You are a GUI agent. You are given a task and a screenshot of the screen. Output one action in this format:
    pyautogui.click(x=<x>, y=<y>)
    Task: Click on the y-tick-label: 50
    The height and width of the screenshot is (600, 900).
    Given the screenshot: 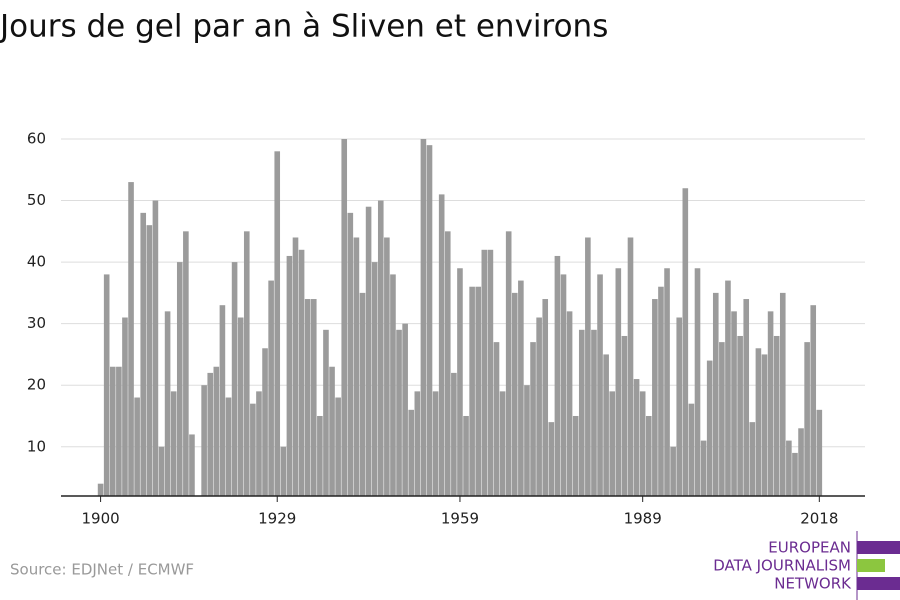 What is the action you would take?
    pyautogui.click(x=36, y=200)
    